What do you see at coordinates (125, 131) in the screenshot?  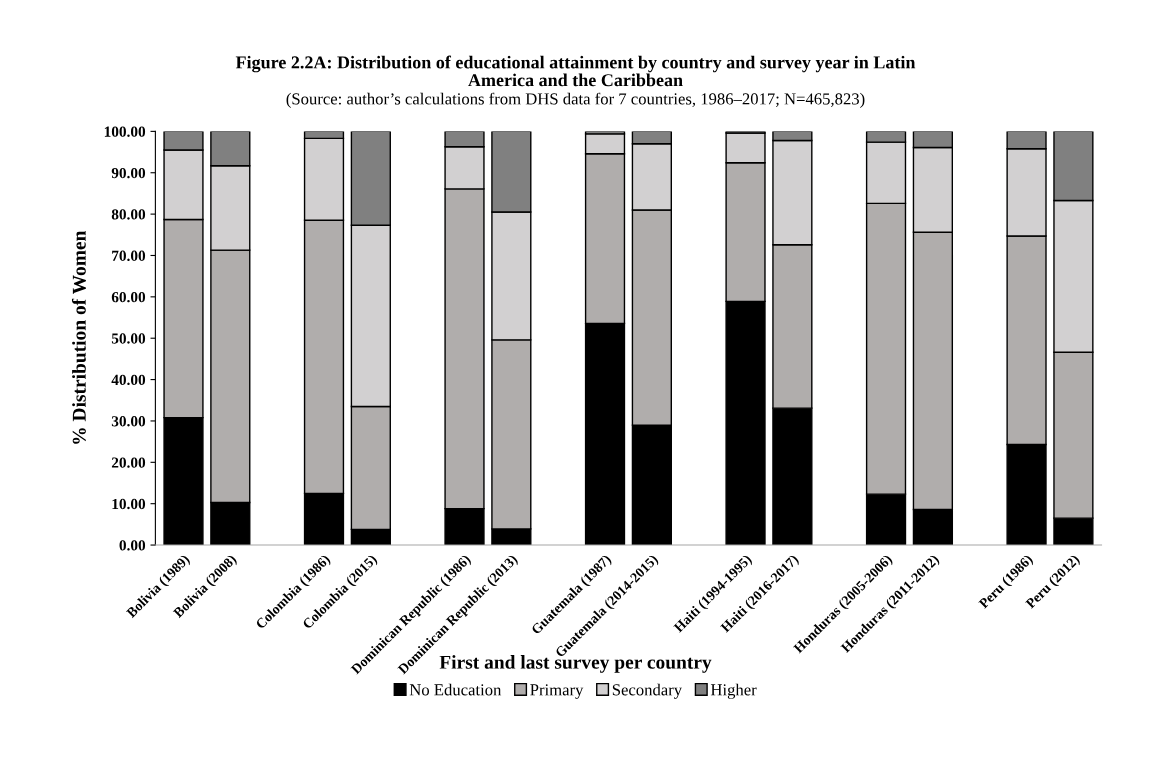 I see `y-tick-label: 100.00` at bounding box center [125, 131].